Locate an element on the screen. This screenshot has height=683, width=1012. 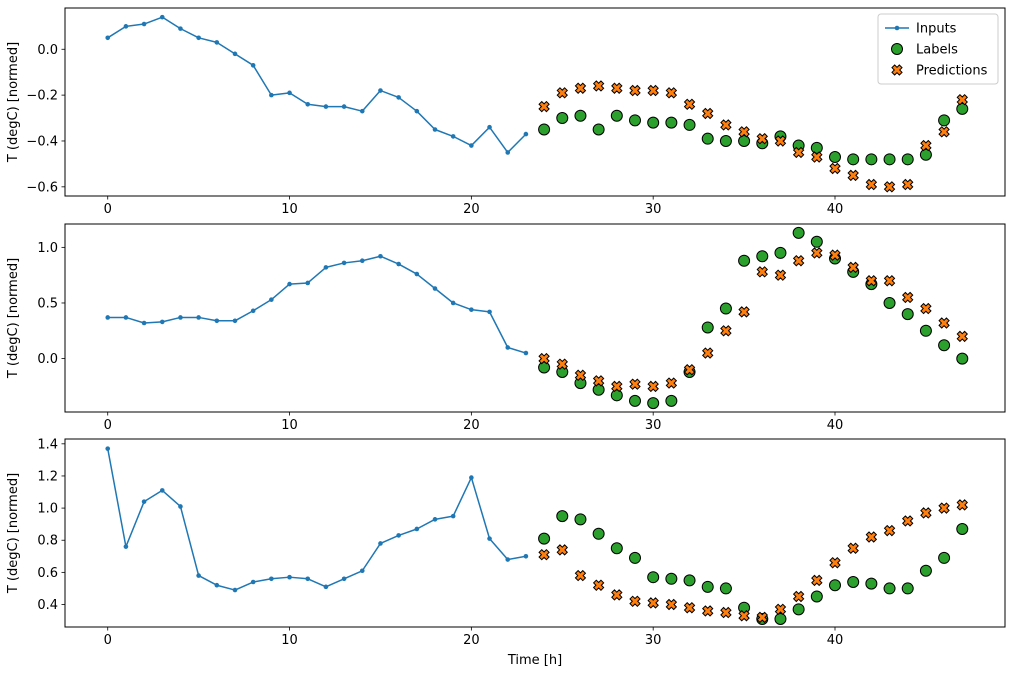
x-tick-label: 10 is located at coordinates (289, 425).